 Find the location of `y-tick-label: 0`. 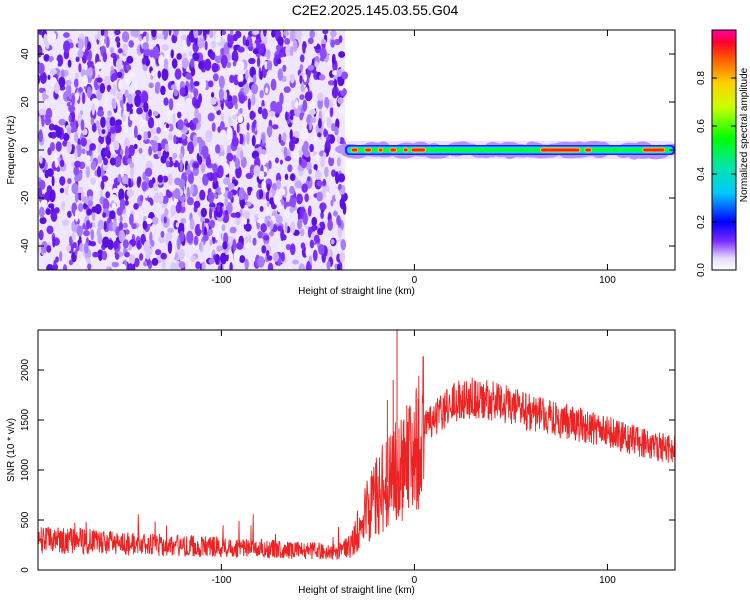

y-tick-label: 0 is located at coordinates (25, 150).